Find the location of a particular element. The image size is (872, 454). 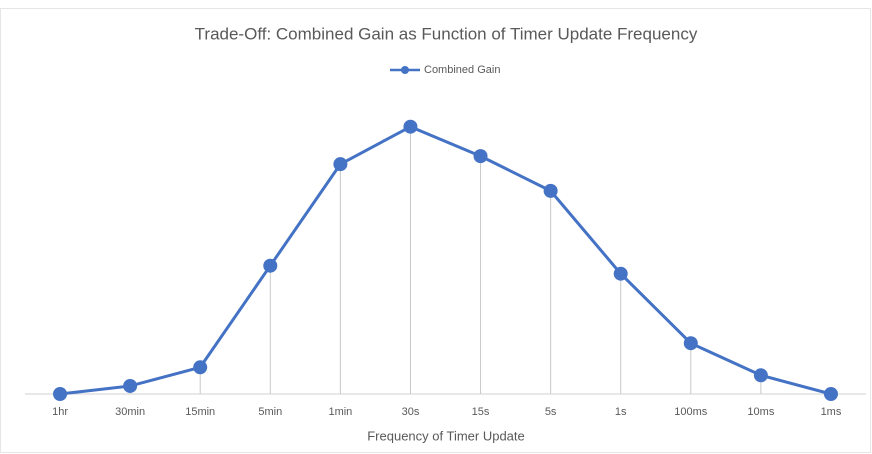

x-tick-label: 30min is located at coordinates (130, 412).